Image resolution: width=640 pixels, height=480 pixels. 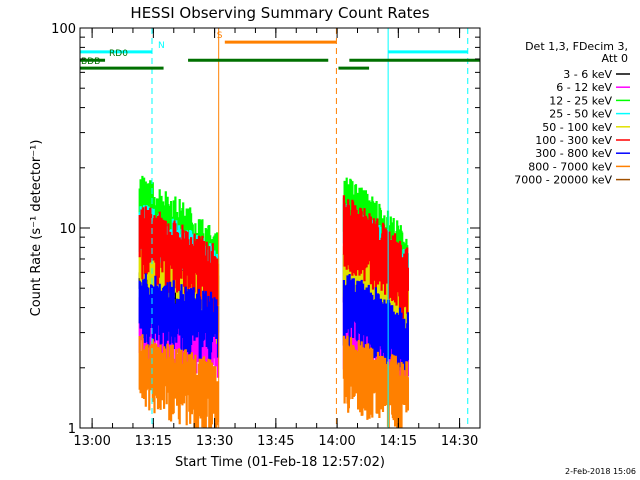 I want to click on y-tick-label-1: 10, so click(x=67, y=229).